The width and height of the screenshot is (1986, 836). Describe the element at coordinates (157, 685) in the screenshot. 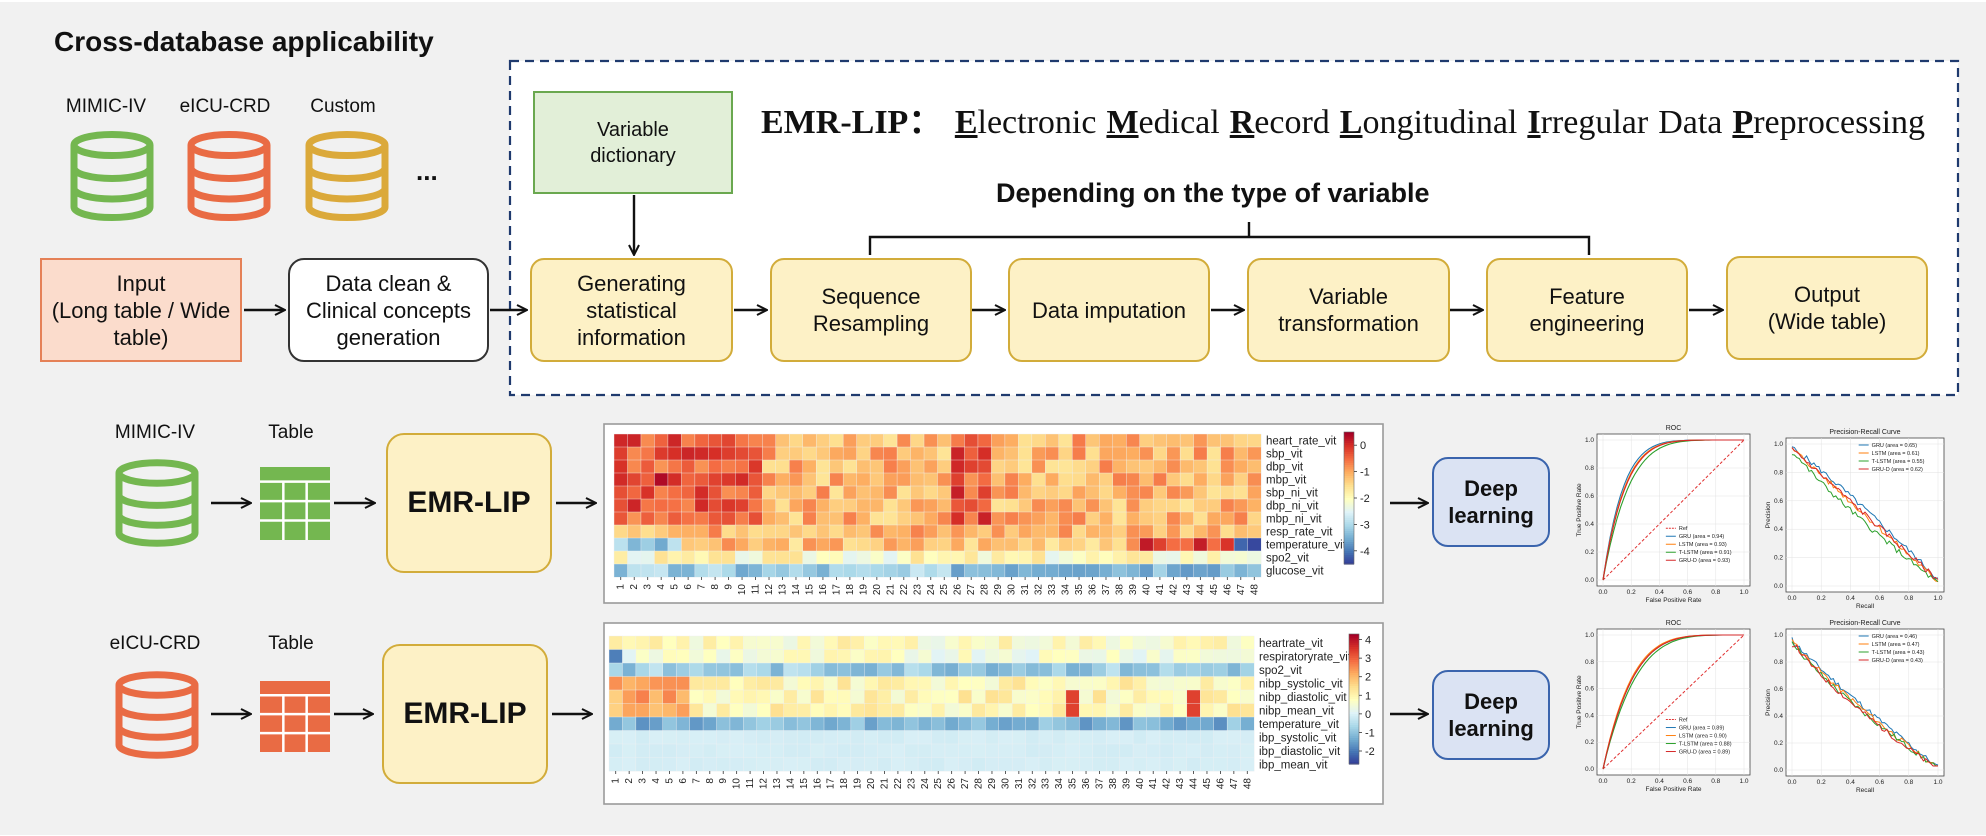

I see `row2-db-icon-top` at that location.